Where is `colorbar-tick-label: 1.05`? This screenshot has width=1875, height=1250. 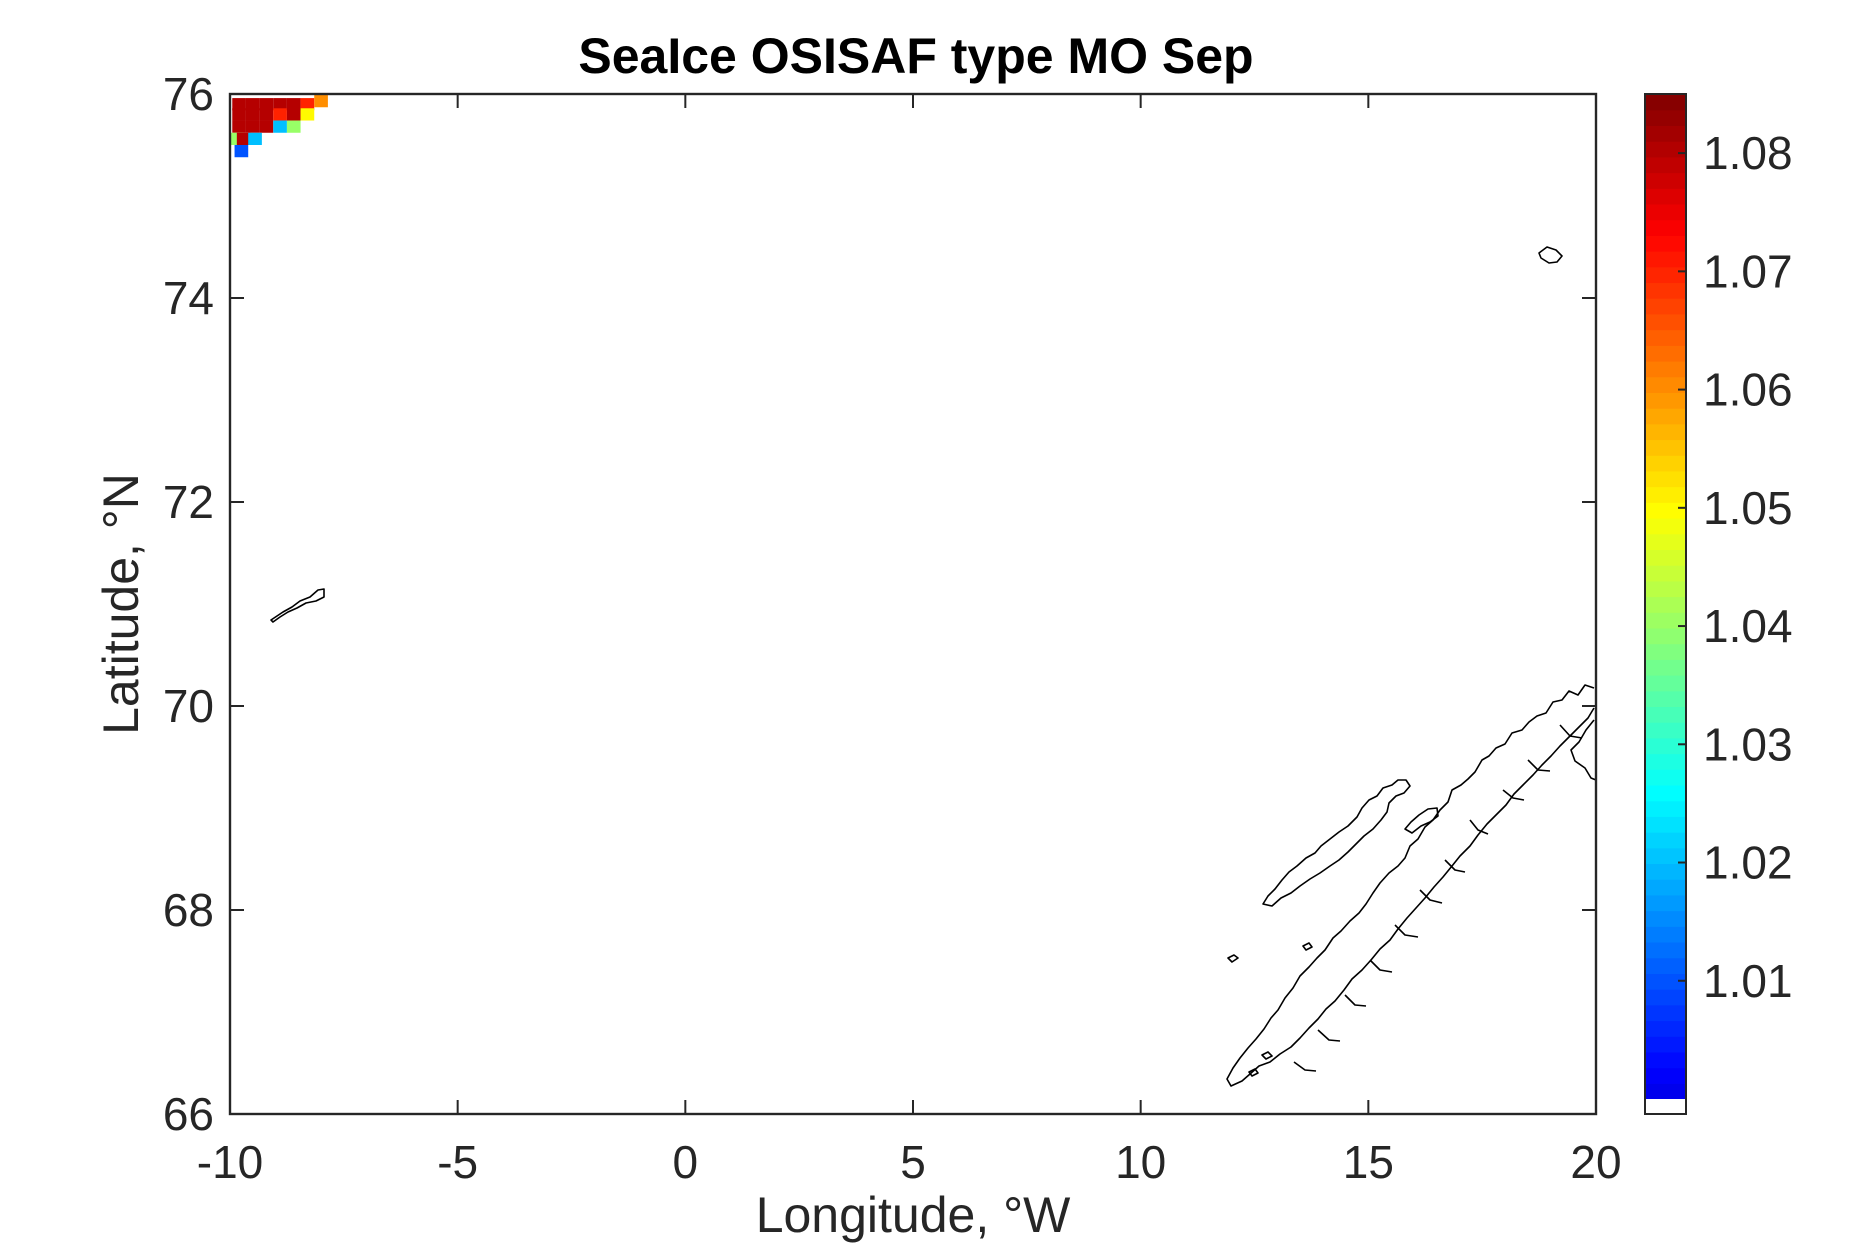 colorbar-tick-label: 1.05 is located at coordinates (1748, 508).